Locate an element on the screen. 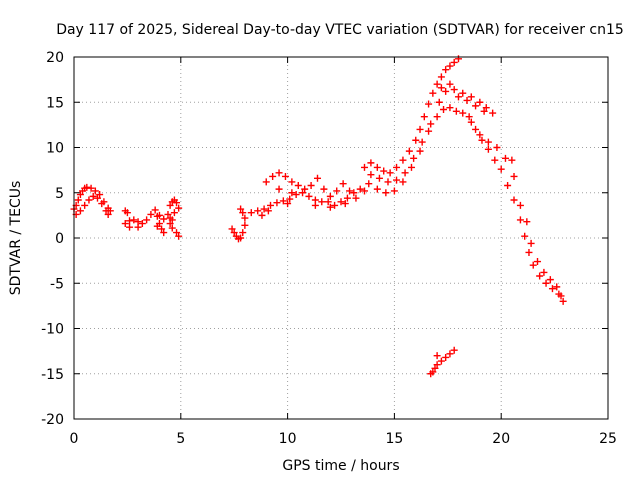 Image resolution: width=640 pixels, height=480 pixels. x-tick-label: 10 is located at coordinates (288, 439).